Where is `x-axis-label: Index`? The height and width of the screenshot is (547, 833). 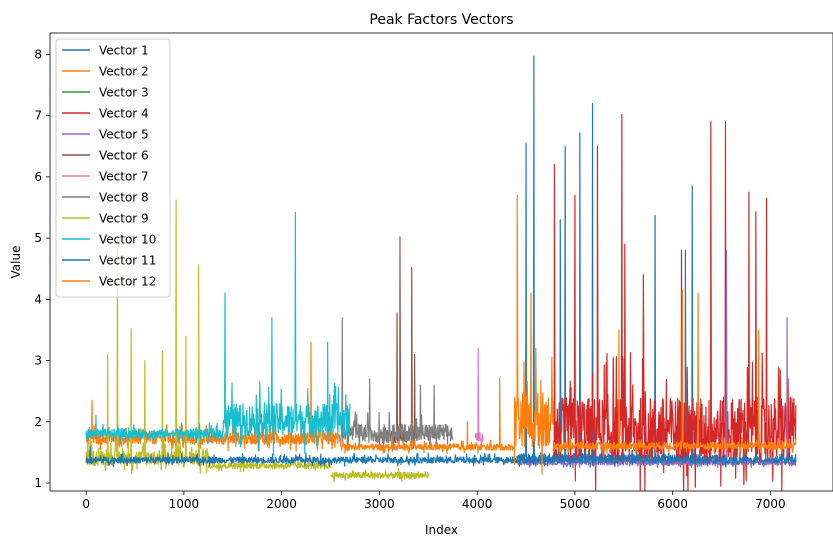 x-axis-label: Index is located at coordinates (441, 530).